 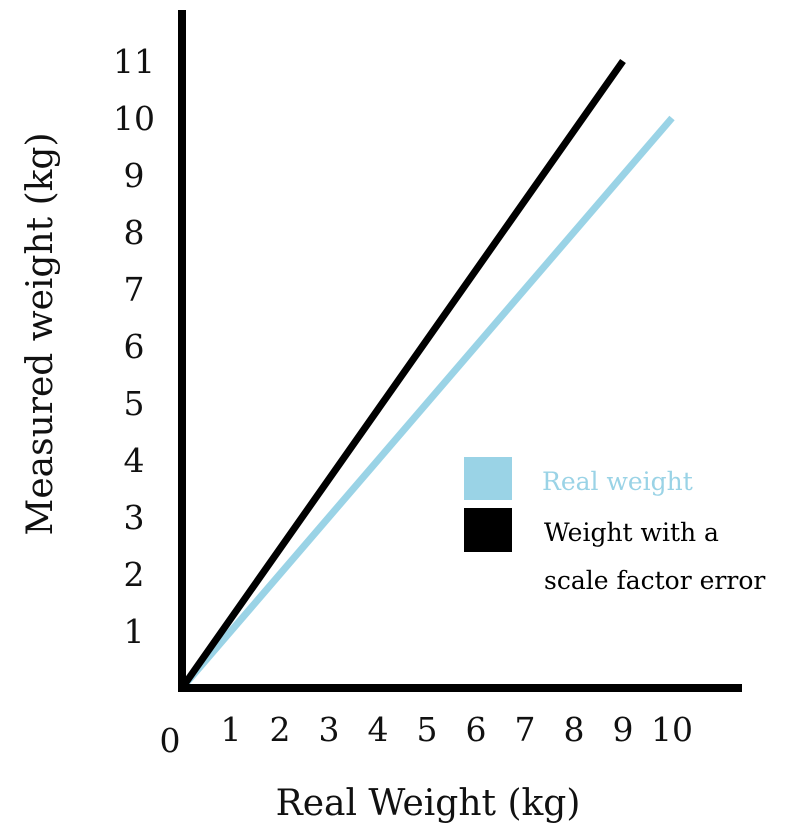 I want to click on legend-label-scale-error: Weight with a scale factor error, so click(x=654, y=556).